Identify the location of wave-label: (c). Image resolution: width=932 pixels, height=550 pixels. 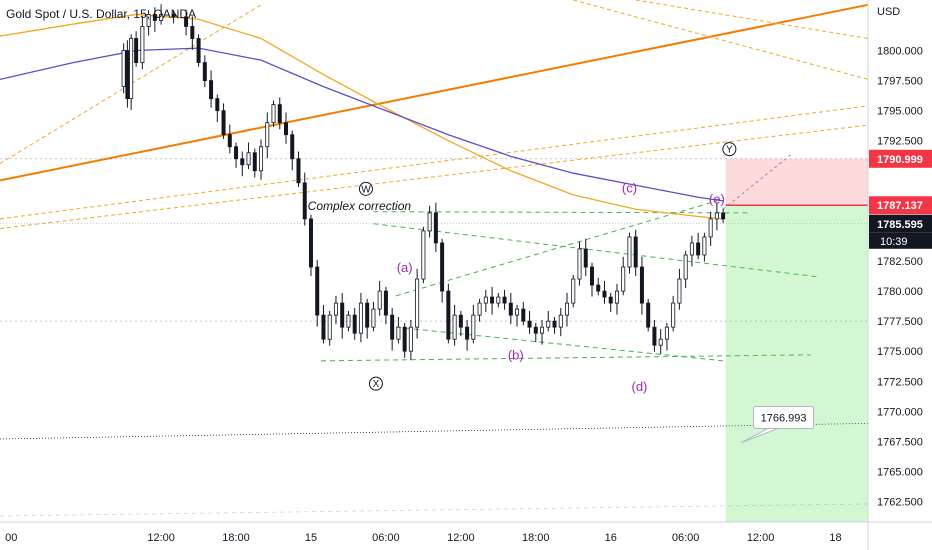
(629, 187).